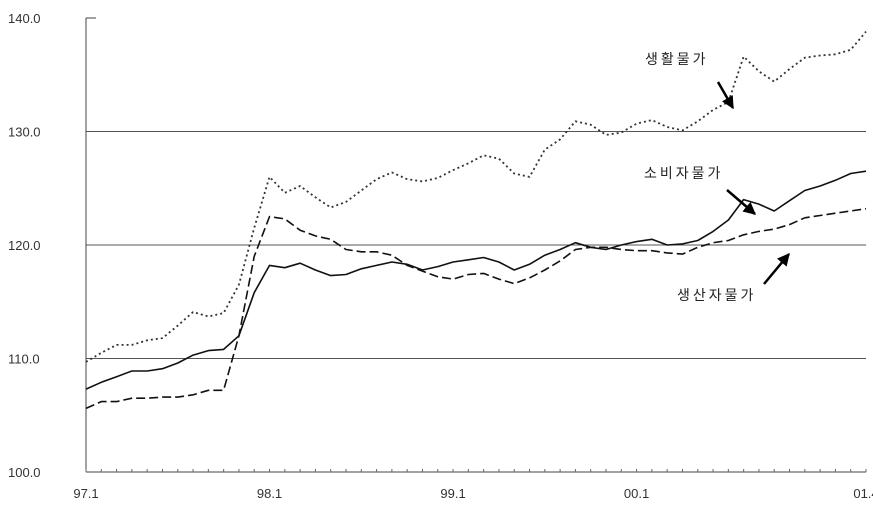 The width and height of the screenshot is (873, 512). I want to click on x-tick-label: 97.1, so click(85, 493).